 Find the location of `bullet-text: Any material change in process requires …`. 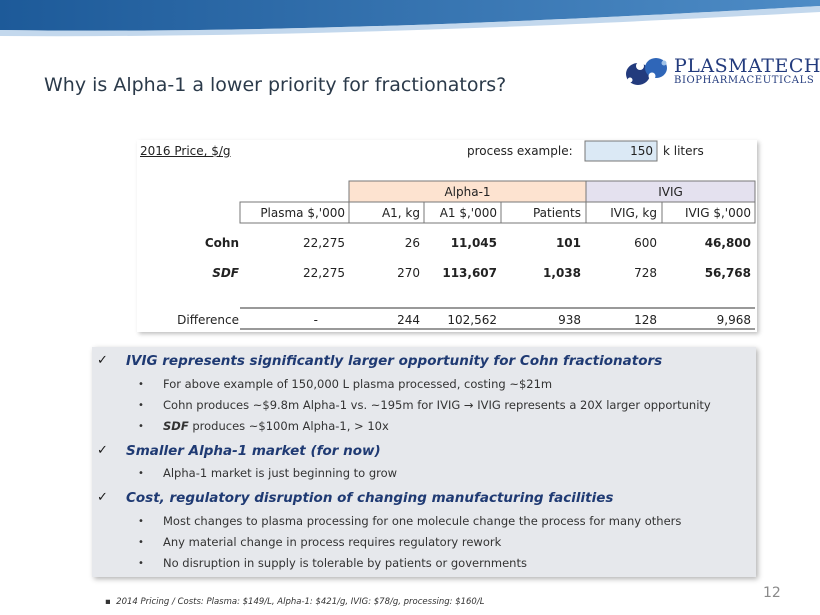

bullet-text: Any material change in process requires … is located at coordinates (332, 542).